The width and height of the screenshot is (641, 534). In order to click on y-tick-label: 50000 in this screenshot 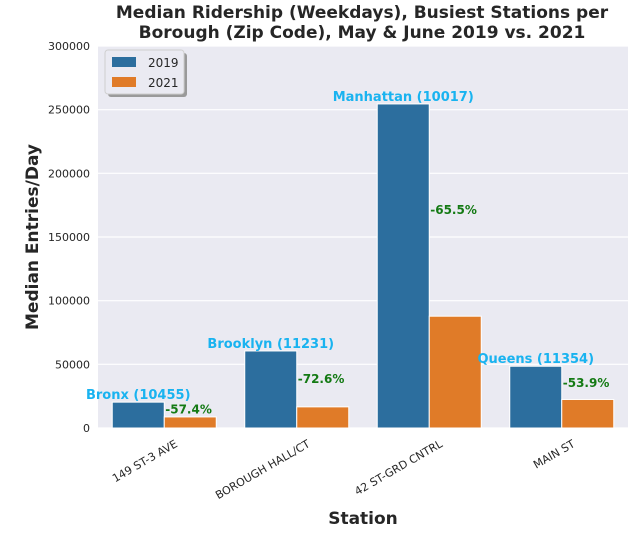, I will do `click(72, 364)`.